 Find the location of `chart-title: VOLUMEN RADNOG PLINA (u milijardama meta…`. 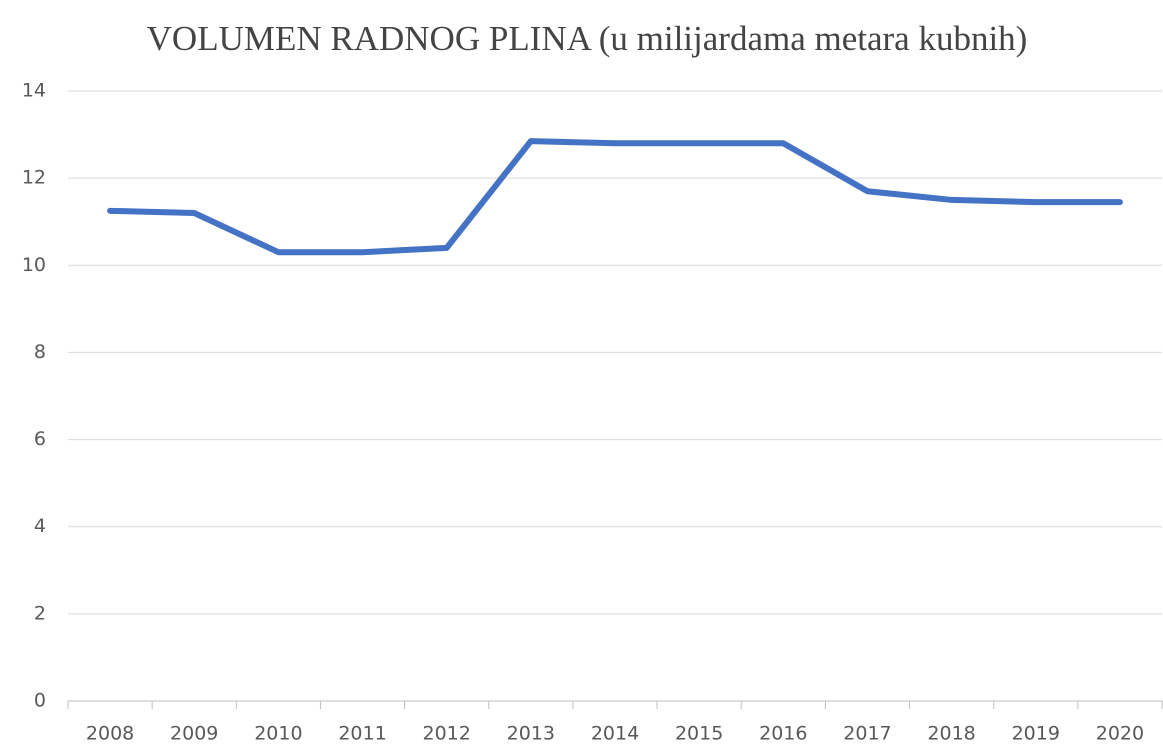

chart-title: VOLUMEN RADNOG PLINA (u milijardama meta… is located at coordinates (587, 38).